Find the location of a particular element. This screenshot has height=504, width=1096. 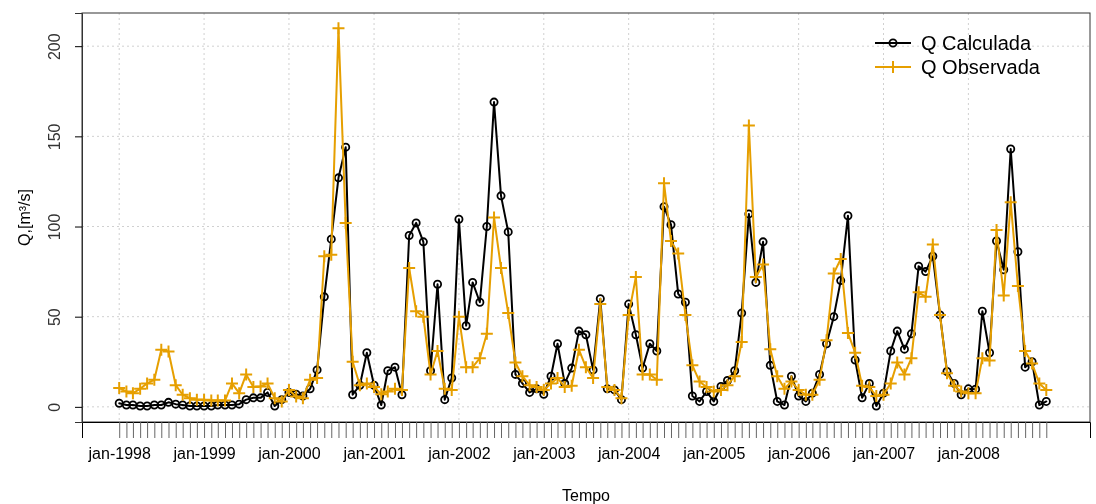

x-tick-label: jan-2003 is located at coordinates (544, 454).